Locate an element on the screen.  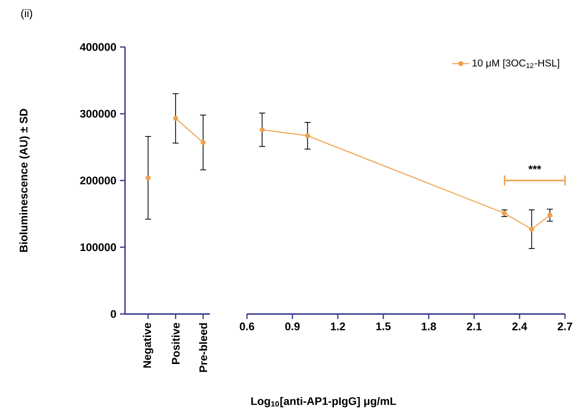
x-tick-label: 0.6 is located at coordinates (247, 326).